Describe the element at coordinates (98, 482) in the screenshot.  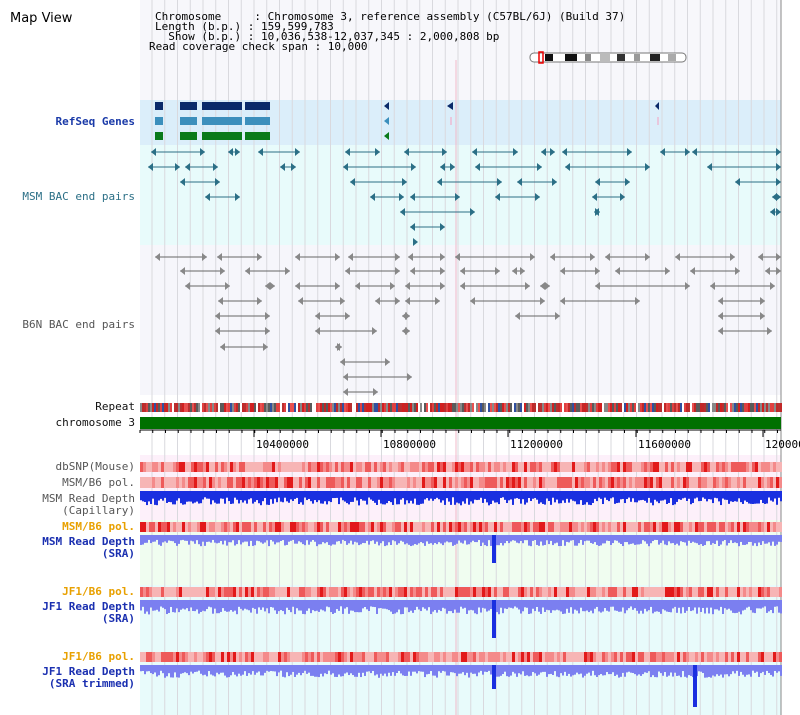
I see `track-label-msm-b6-pol: MSM/B6 pol.` at that location.